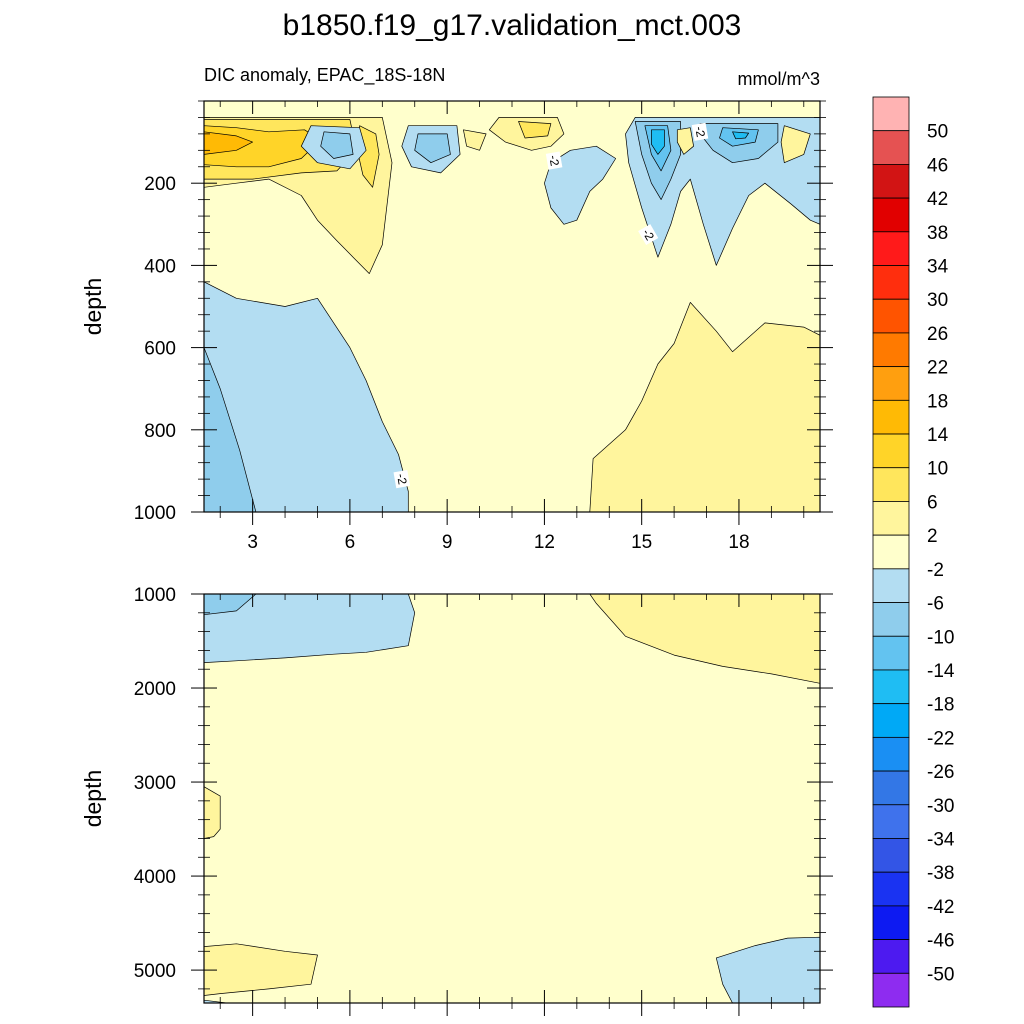 The height and width of the screenshot is (1024, 1024). What do you see at coordinates (937, 233) in the screenshot?
I see `colorbar-label: 38` at bounding box center [937, 233].